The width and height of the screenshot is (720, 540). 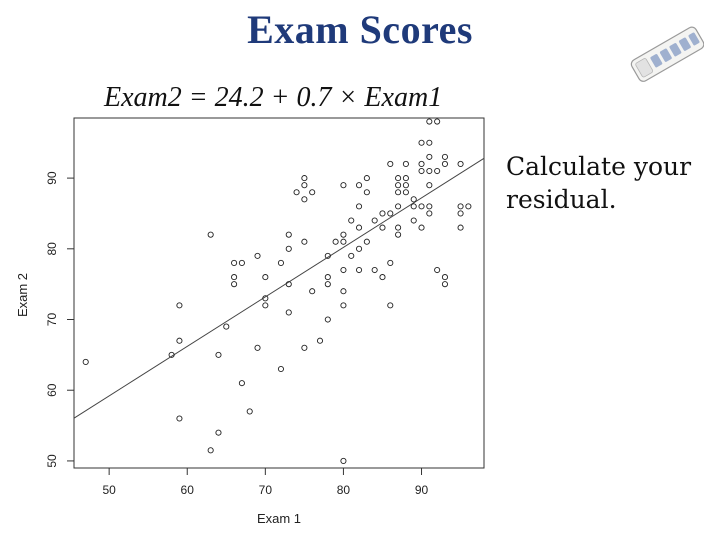 I want to click on y-tick-label: 90, so click(x=52, y=178).